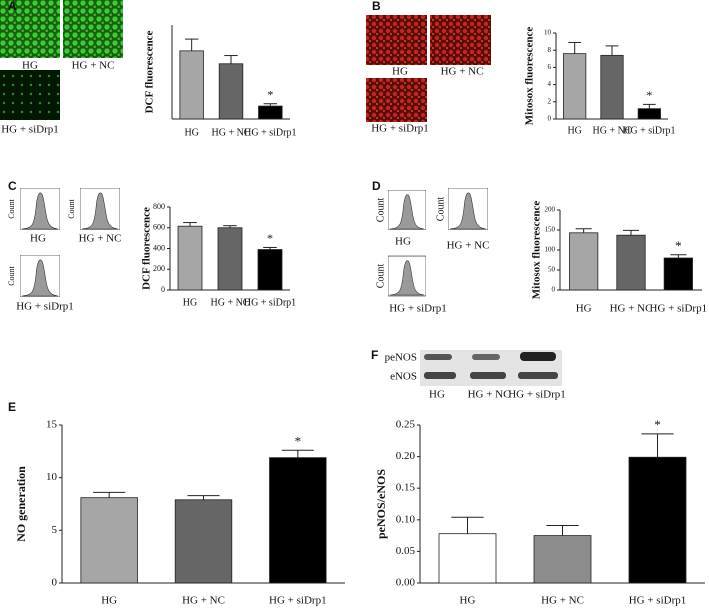 This screenshot has height=609, width=709. Describe the element at coordinates (159, 227) in the screenshot. I see `y-tick-label: 600` at that location.